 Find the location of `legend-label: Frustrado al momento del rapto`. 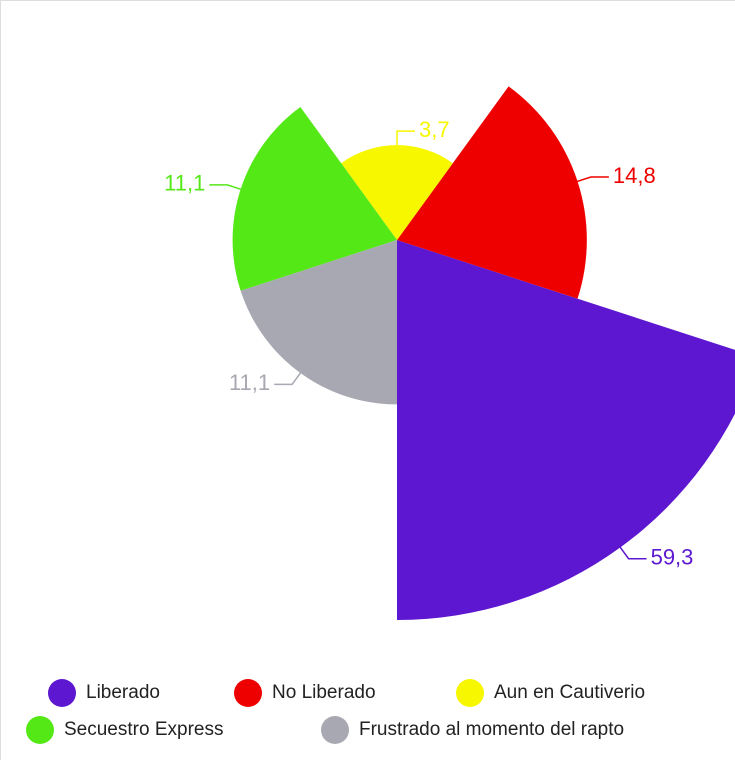

legend-label: Frustrado al momento del rapto is located at coordinates (491, 729).